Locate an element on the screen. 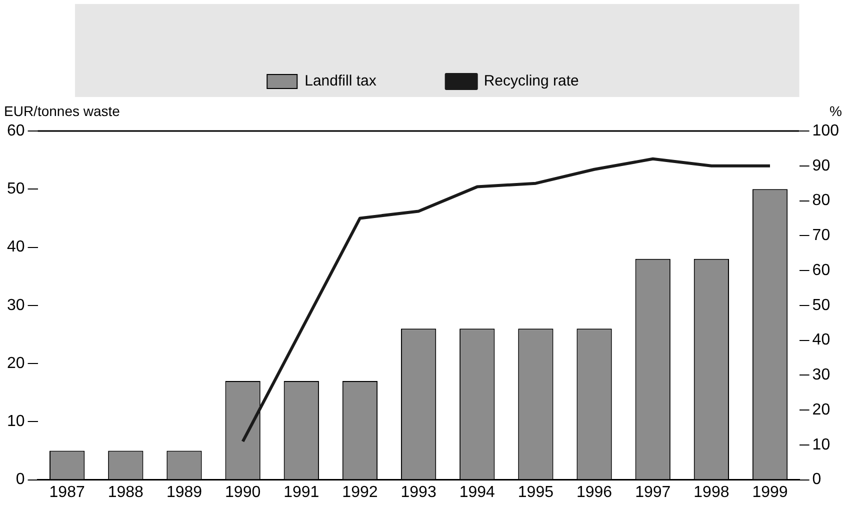 This screenshot has height=509, width=846. y-tick-label: 0 is located at coordinates (20, 479).